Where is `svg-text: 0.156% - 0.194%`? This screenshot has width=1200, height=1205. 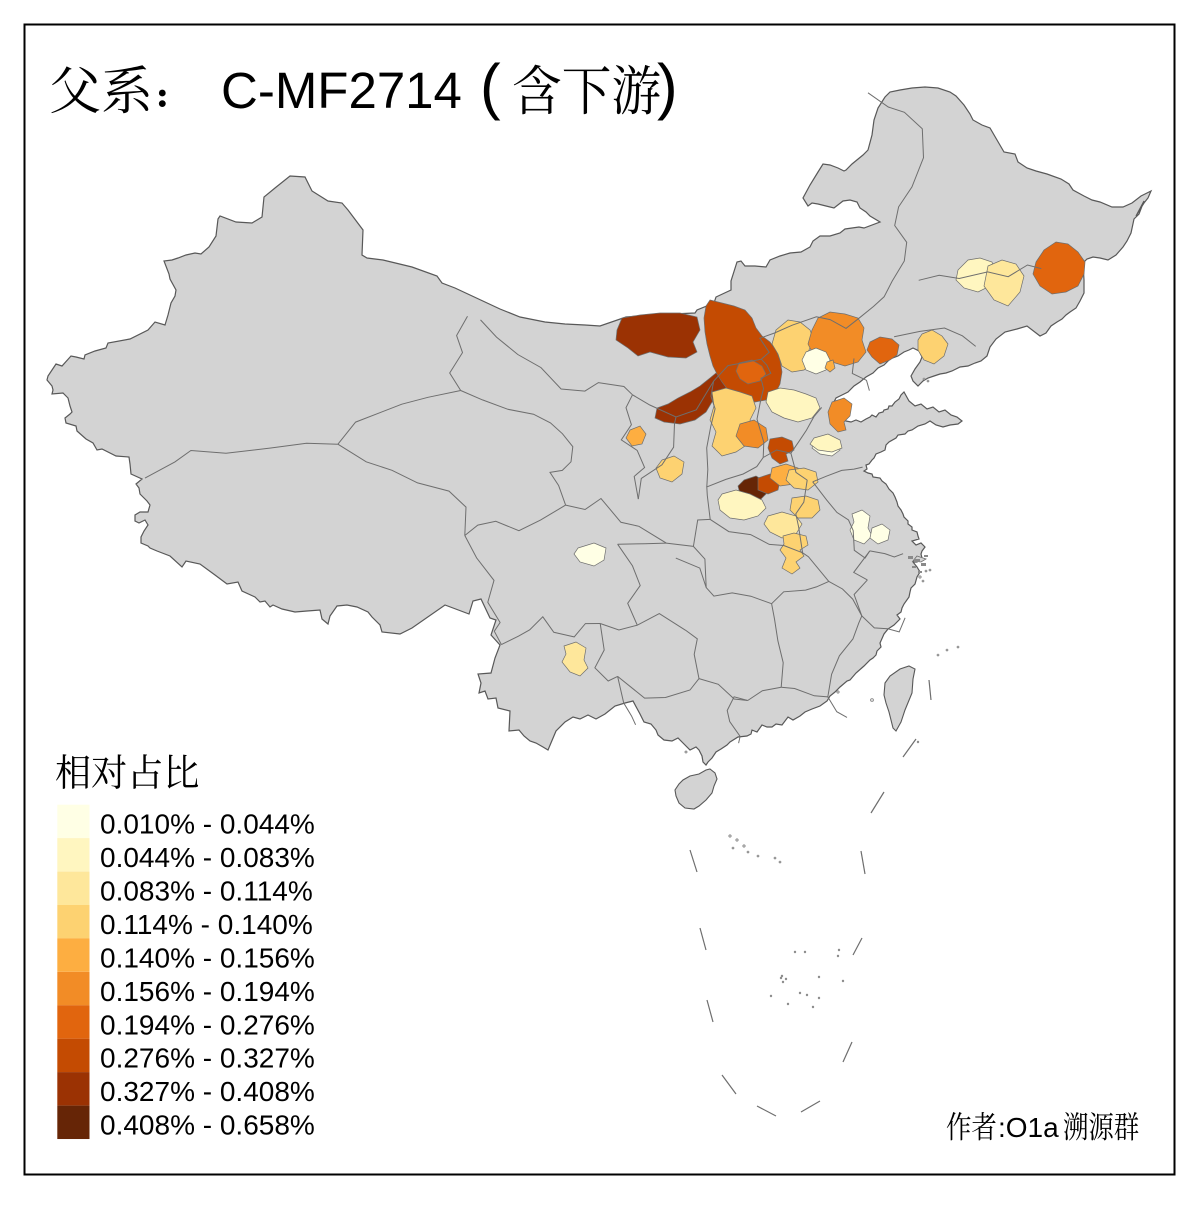
svg-text: 0.156% - 0.194% is located at coordinates (207, 991).